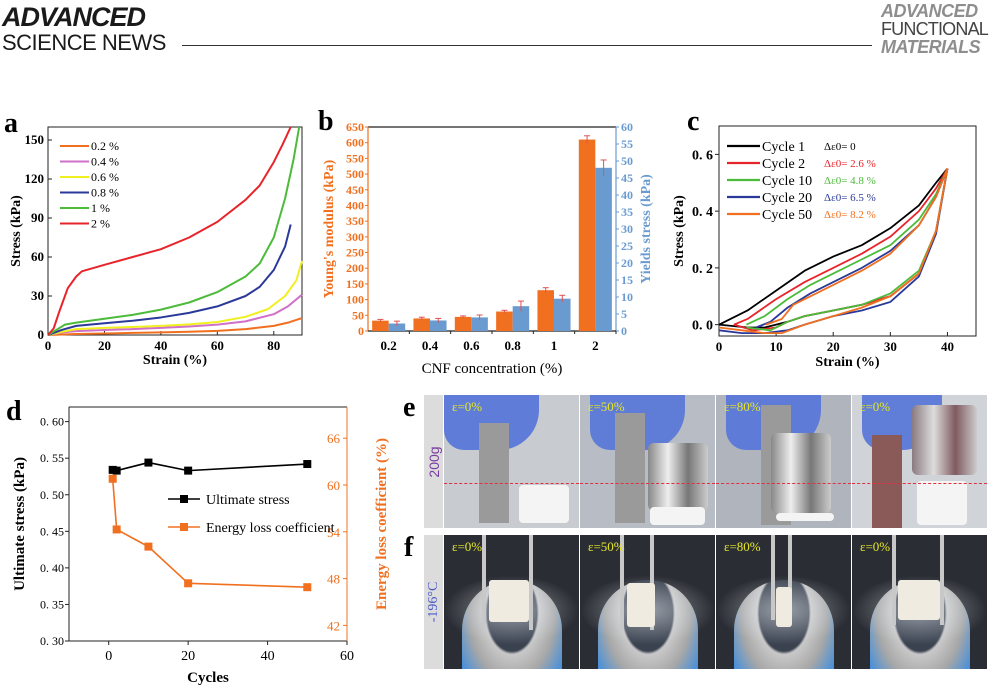 The height and width of the screenshot is (689, 993). I want to click on legend-label-c: Cycle 1, so click(783, 147).